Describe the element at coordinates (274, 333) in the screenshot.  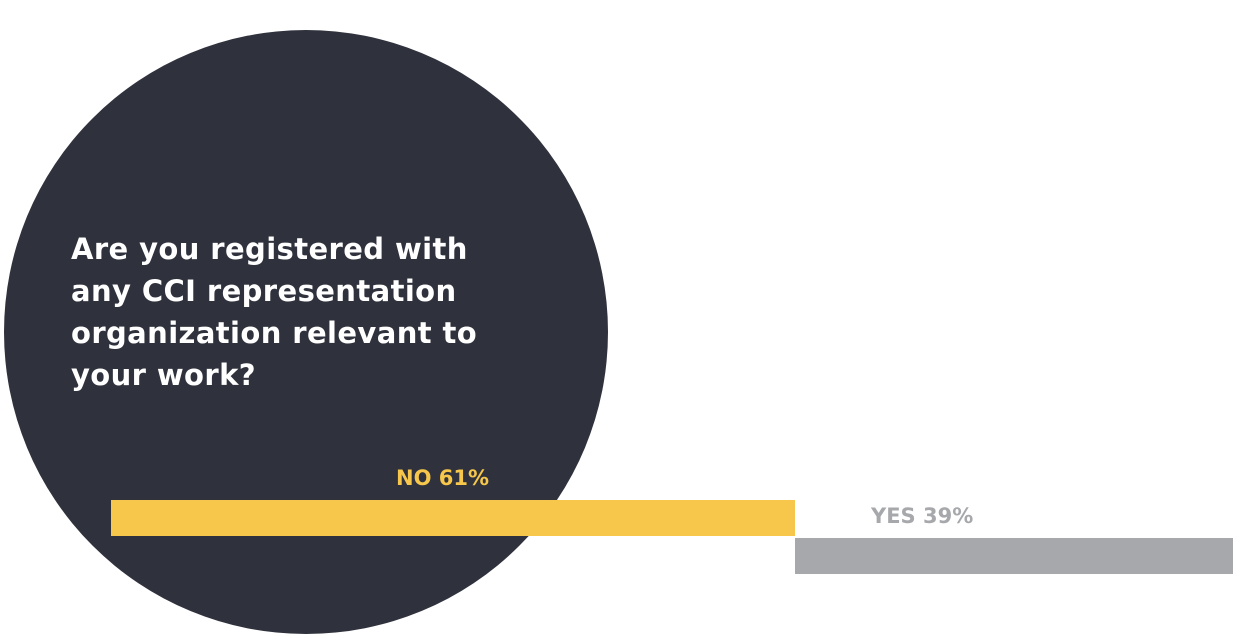
I see `question-line-3: organization relevant to` at that location.